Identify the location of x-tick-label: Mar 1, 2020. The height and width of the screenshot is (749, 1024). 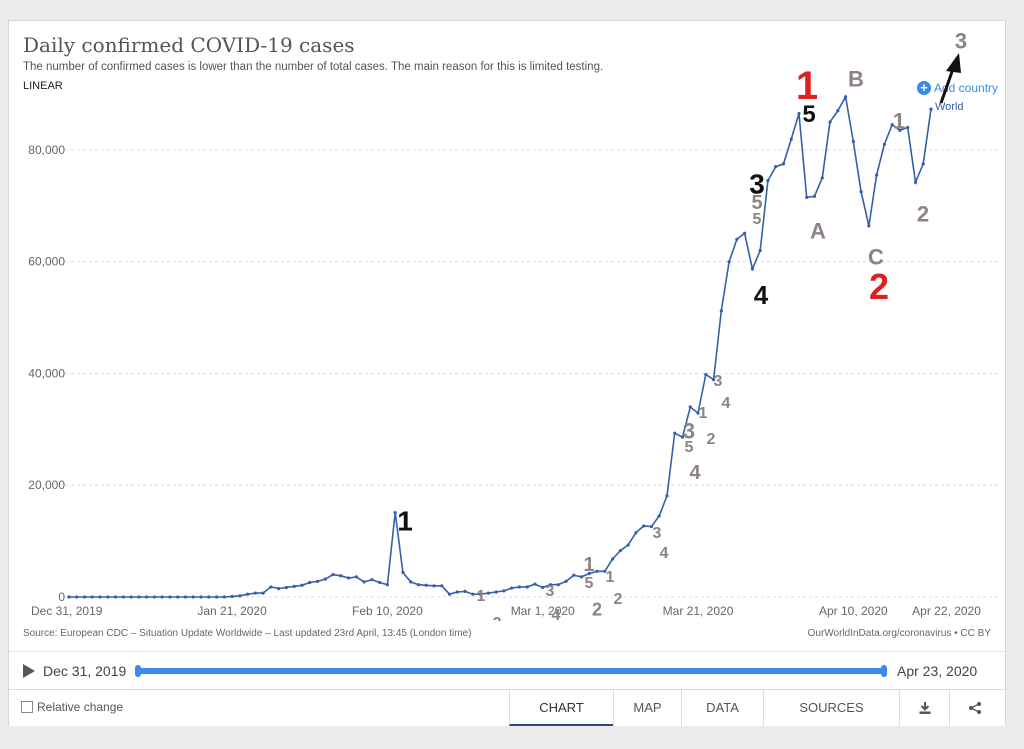
(543, 611).